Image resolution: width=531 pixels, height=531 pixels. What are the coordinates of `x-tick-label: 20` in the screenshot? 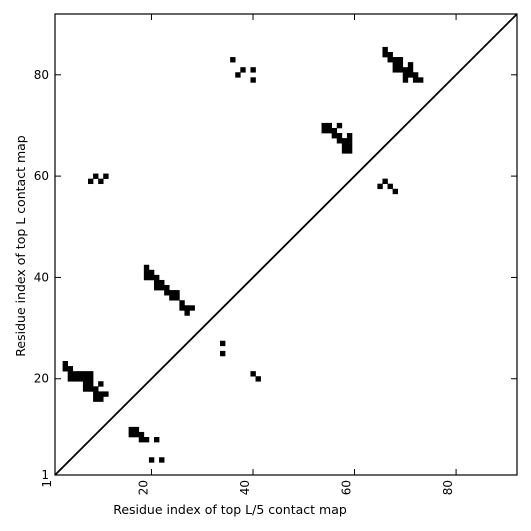 It's located at (143, 487).